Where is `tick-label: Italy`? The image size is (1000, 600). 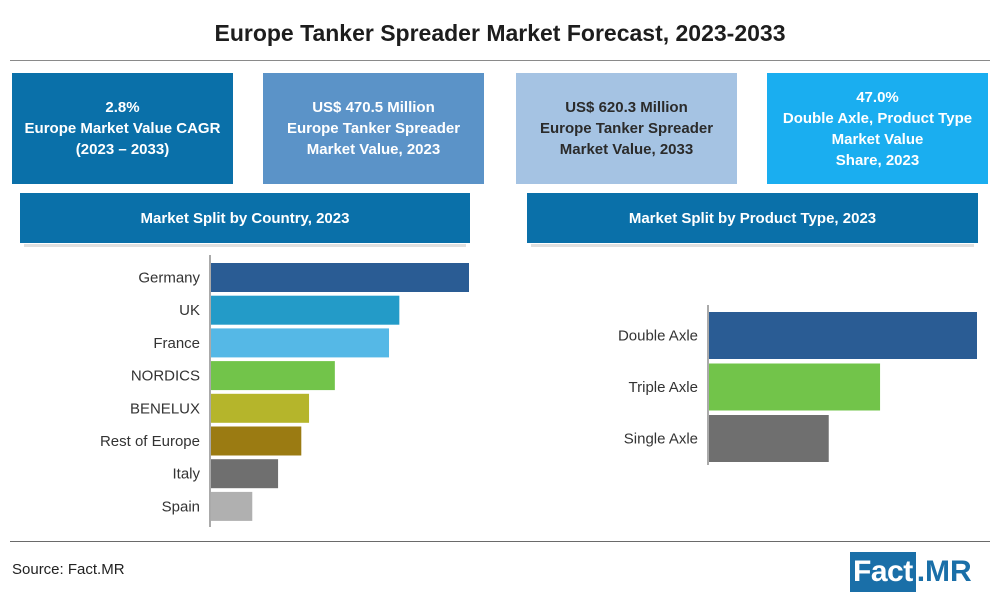 tick-label: Italy is located at coordinates (186, 474).